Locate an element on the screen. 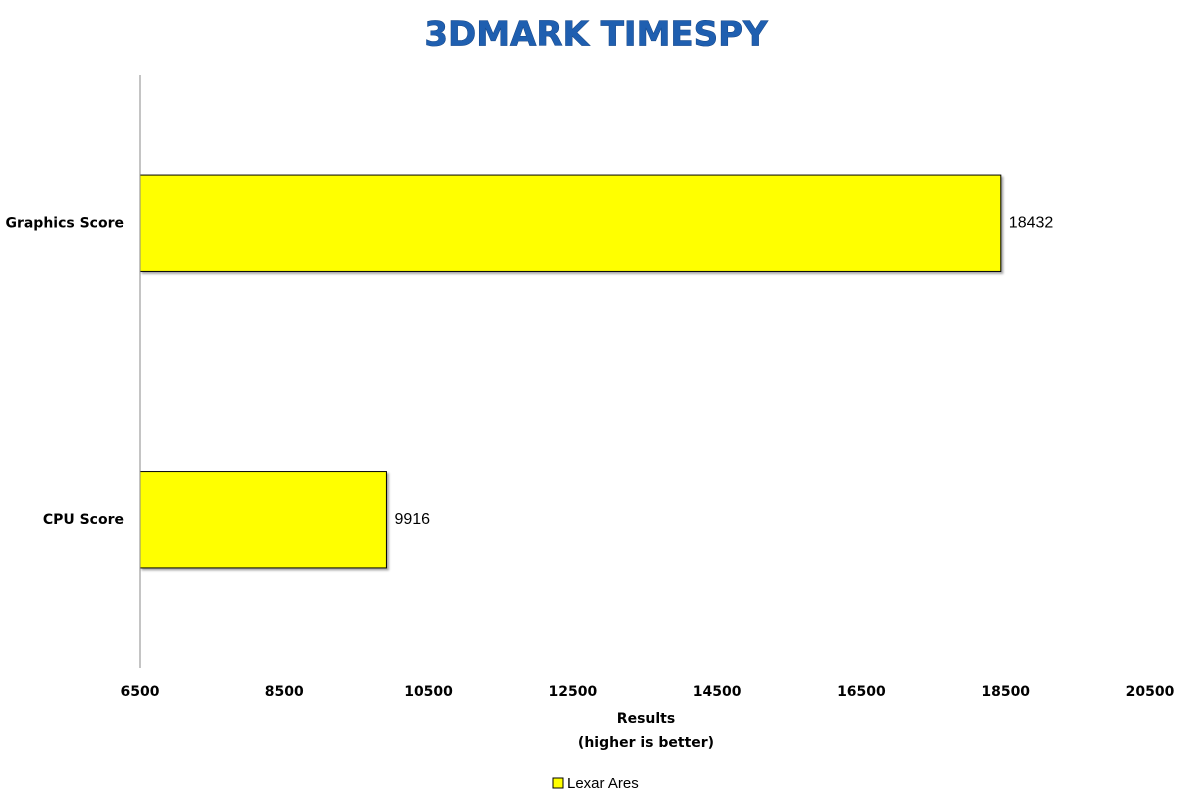  chart-title: 3DMARK TIMESPY is located at coordinates (596, 35).